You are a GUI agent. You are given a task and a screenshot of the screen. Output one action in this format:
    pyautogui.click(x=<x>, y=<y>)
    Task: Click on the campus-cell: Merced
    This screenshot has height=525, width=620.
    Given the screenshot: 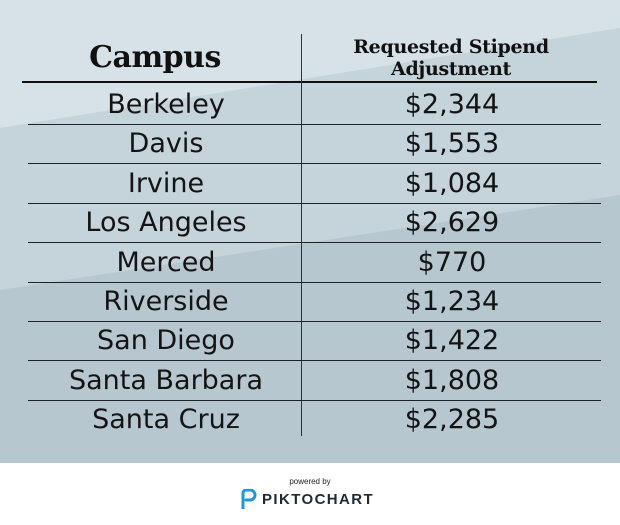 What is the action you would take?
    pyautogui.click(x=166, y=262)
    